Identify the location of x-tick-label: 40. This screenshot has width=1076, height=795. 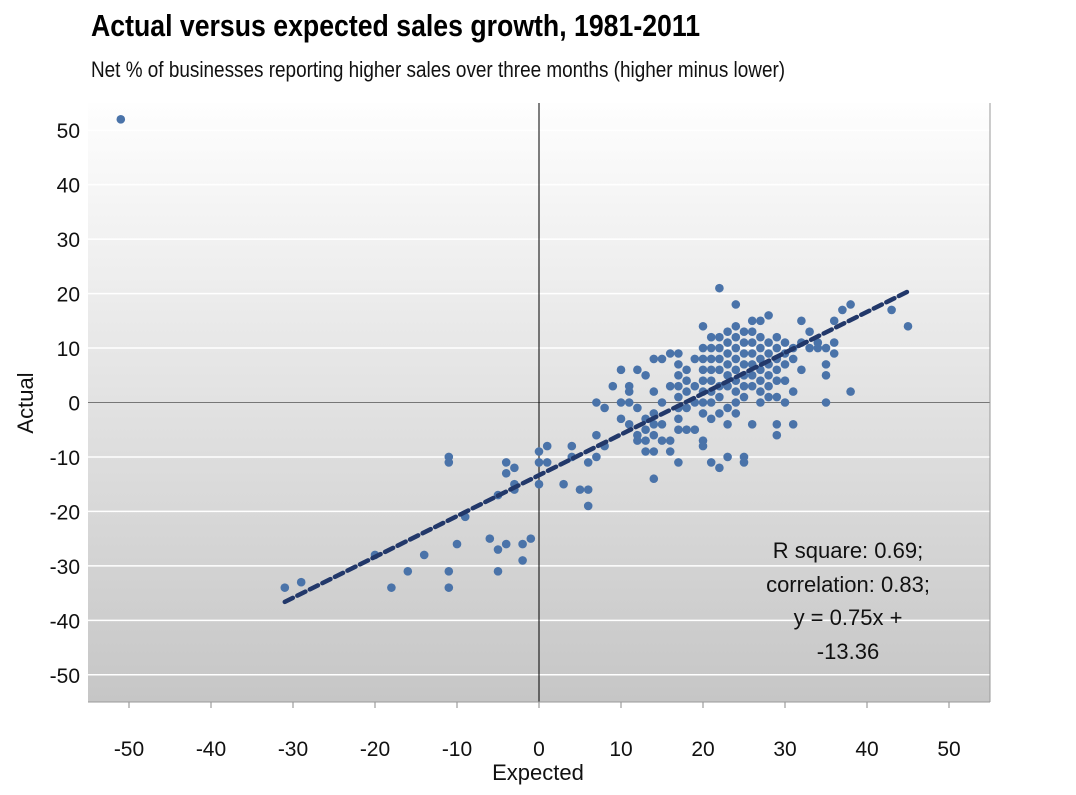
(866, 749).